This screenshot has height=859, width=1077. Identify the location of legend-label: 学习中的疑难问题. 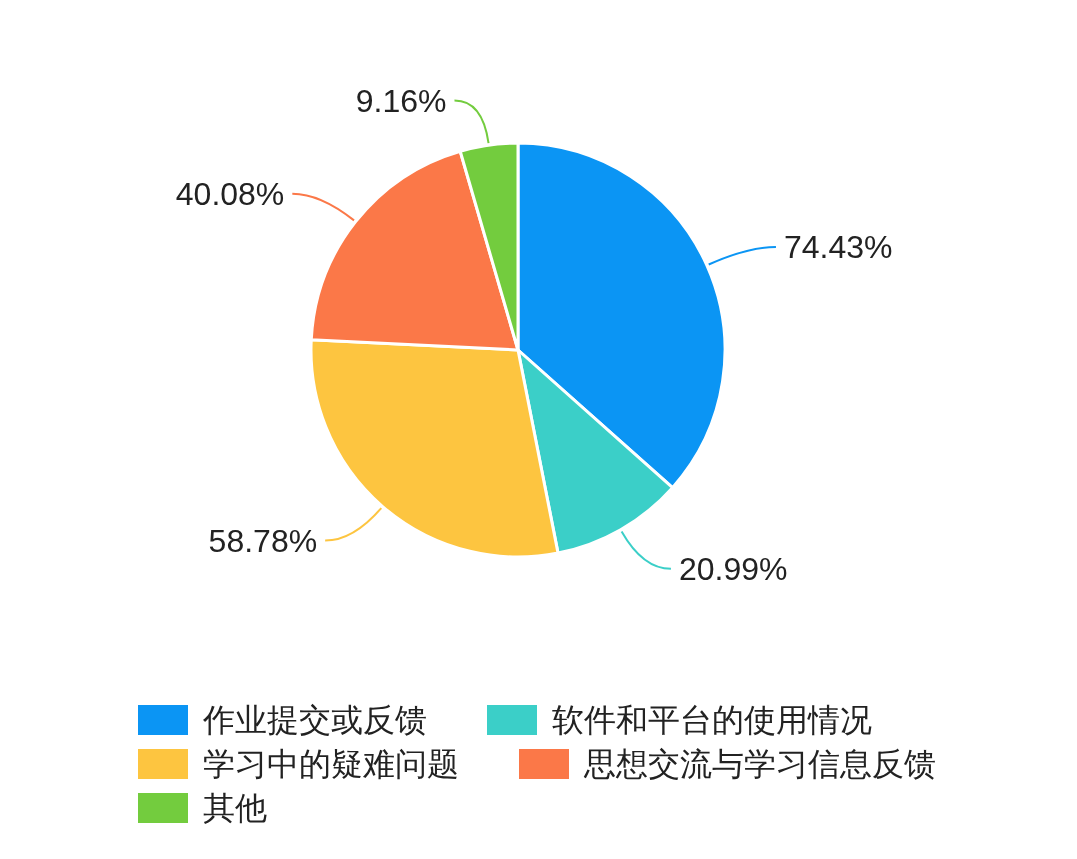
(331, 764).